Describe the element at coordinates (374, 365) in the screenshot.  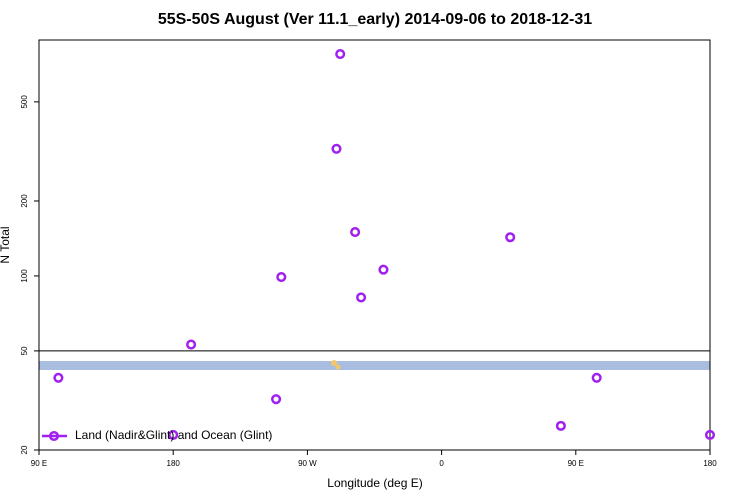
I see `coverage-band` at that location.